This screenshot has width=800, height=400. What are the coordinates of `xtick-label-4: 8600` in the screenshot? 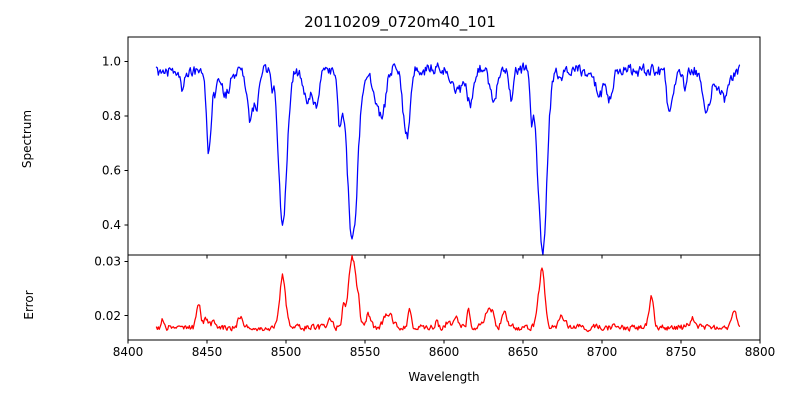 It's located at (444, 352).